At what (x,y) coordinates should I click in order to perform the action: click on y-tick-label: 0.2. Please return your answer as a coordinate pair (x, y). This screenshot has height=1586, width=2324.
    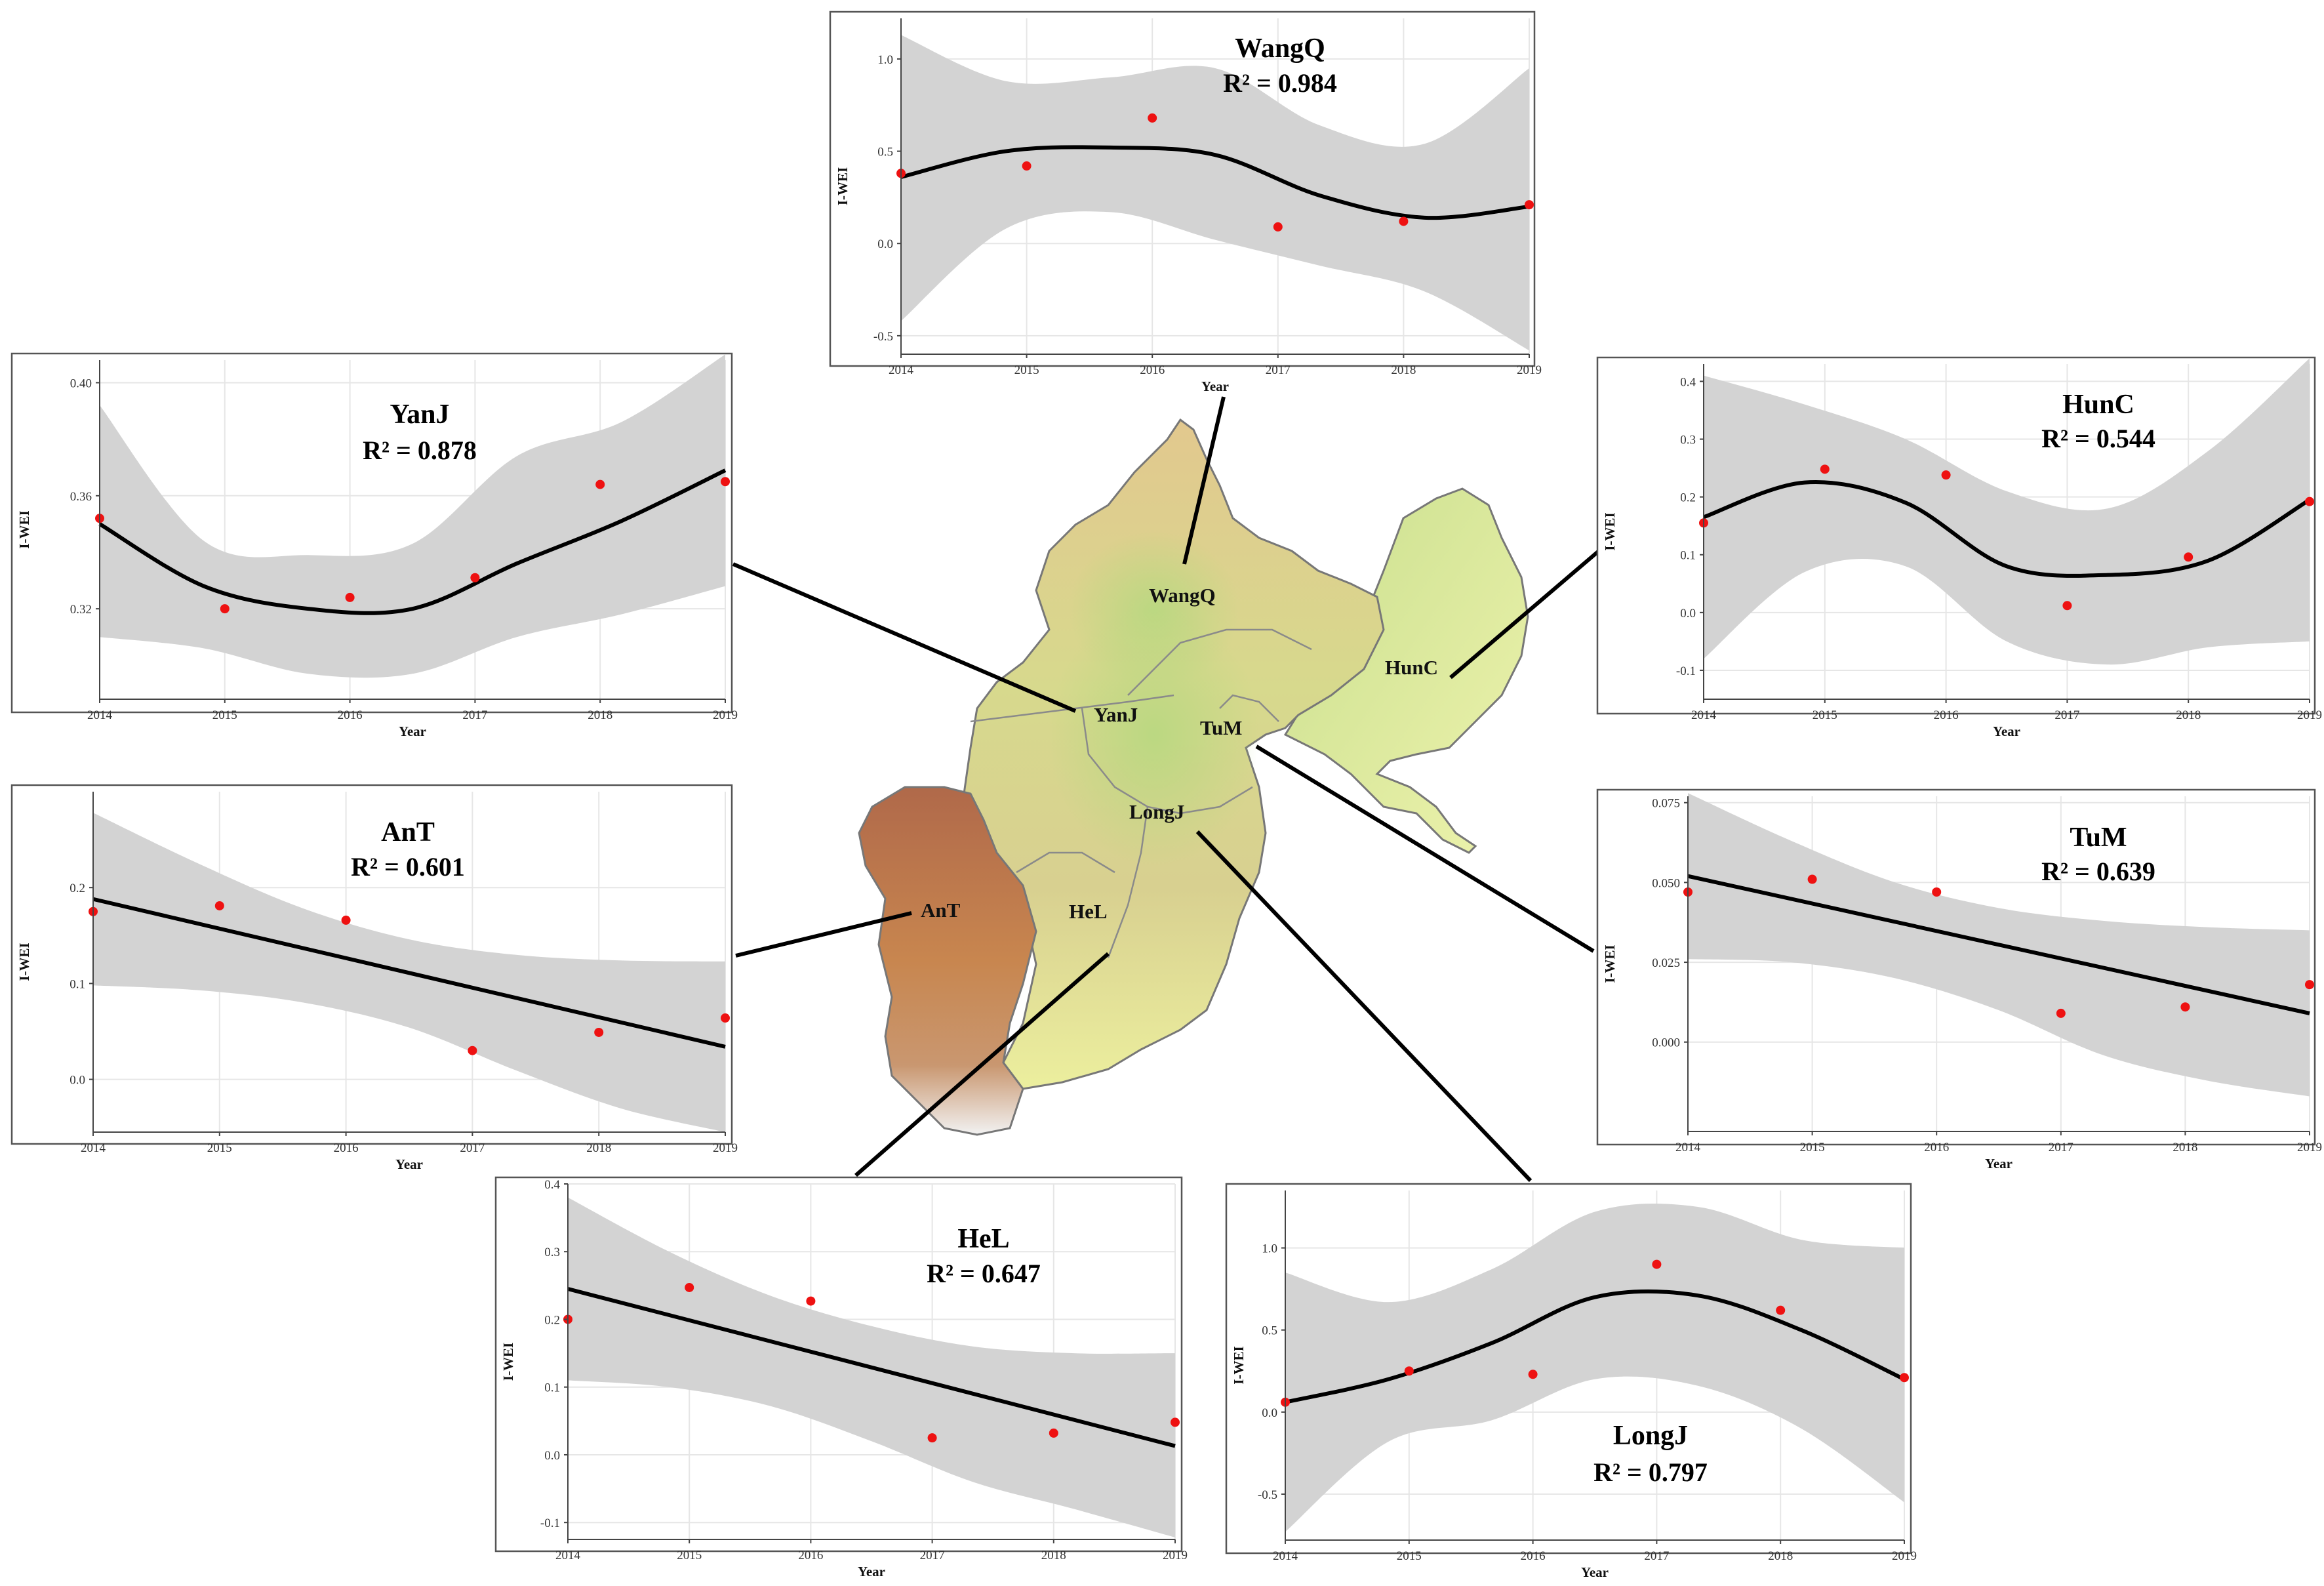
    Looking at the image, I should click on (552, 1320).